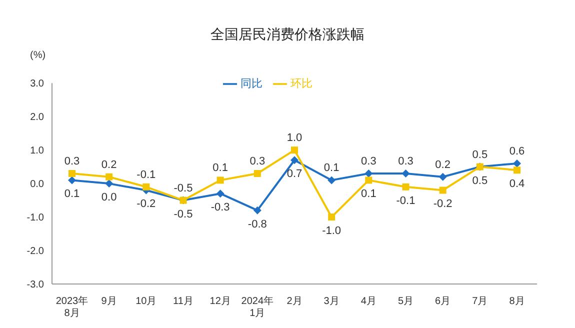  What do you see at coordinates (517, 151) in the screenshot?
I see `data-label: 0.6` at bounding box center [517, 151].